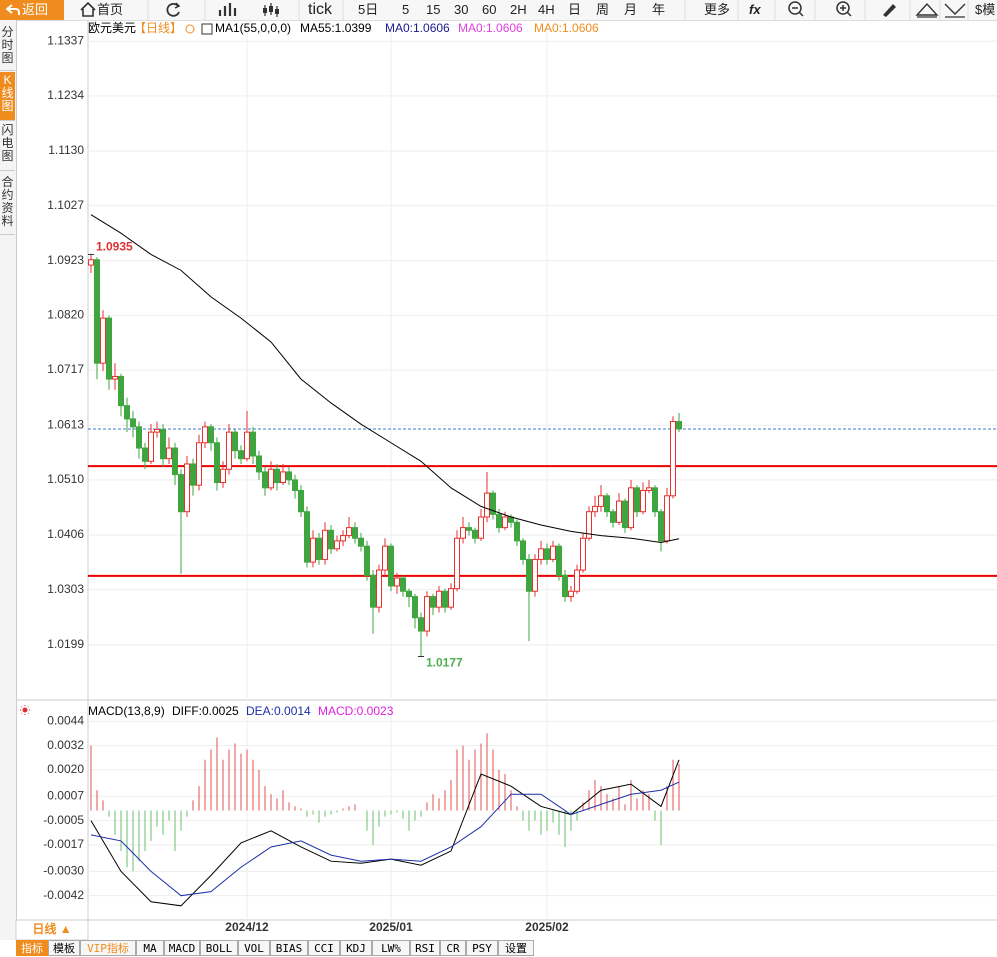  What do you see at coordinates (7, 146) in the screenshot?
I see `sidebar-tab: 闪电图` at bounding box center [7, 146].